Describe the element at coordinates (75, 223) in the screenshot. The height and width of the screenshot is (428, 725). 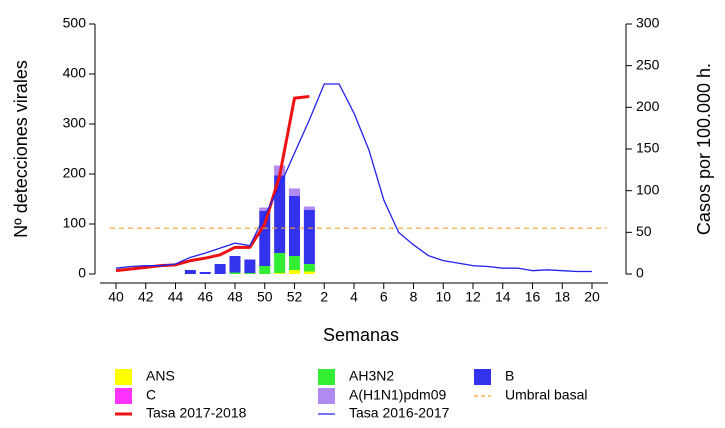
I see `y-tick-label: 100` at that location.